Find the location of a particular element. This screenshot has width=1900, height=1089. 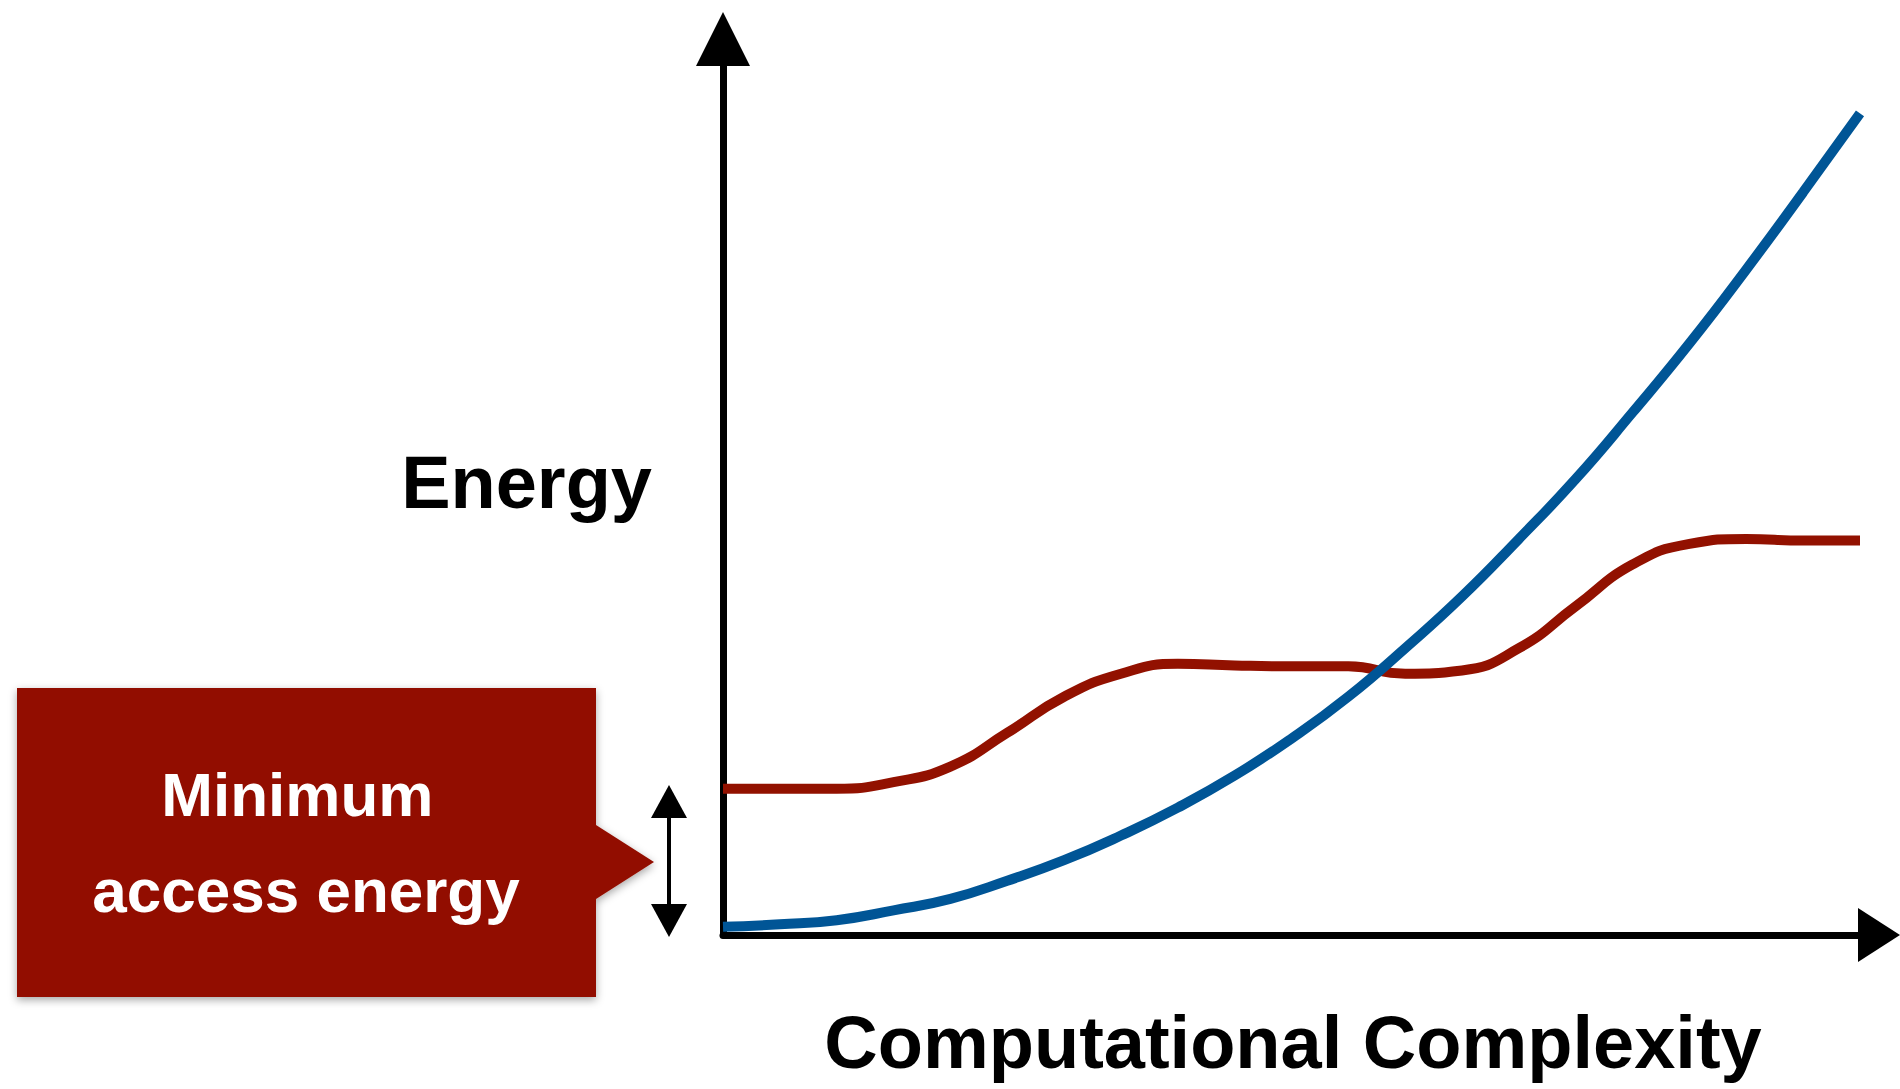

x-axis-title: Computational Complexity is located at coordinates (1293, 1042).